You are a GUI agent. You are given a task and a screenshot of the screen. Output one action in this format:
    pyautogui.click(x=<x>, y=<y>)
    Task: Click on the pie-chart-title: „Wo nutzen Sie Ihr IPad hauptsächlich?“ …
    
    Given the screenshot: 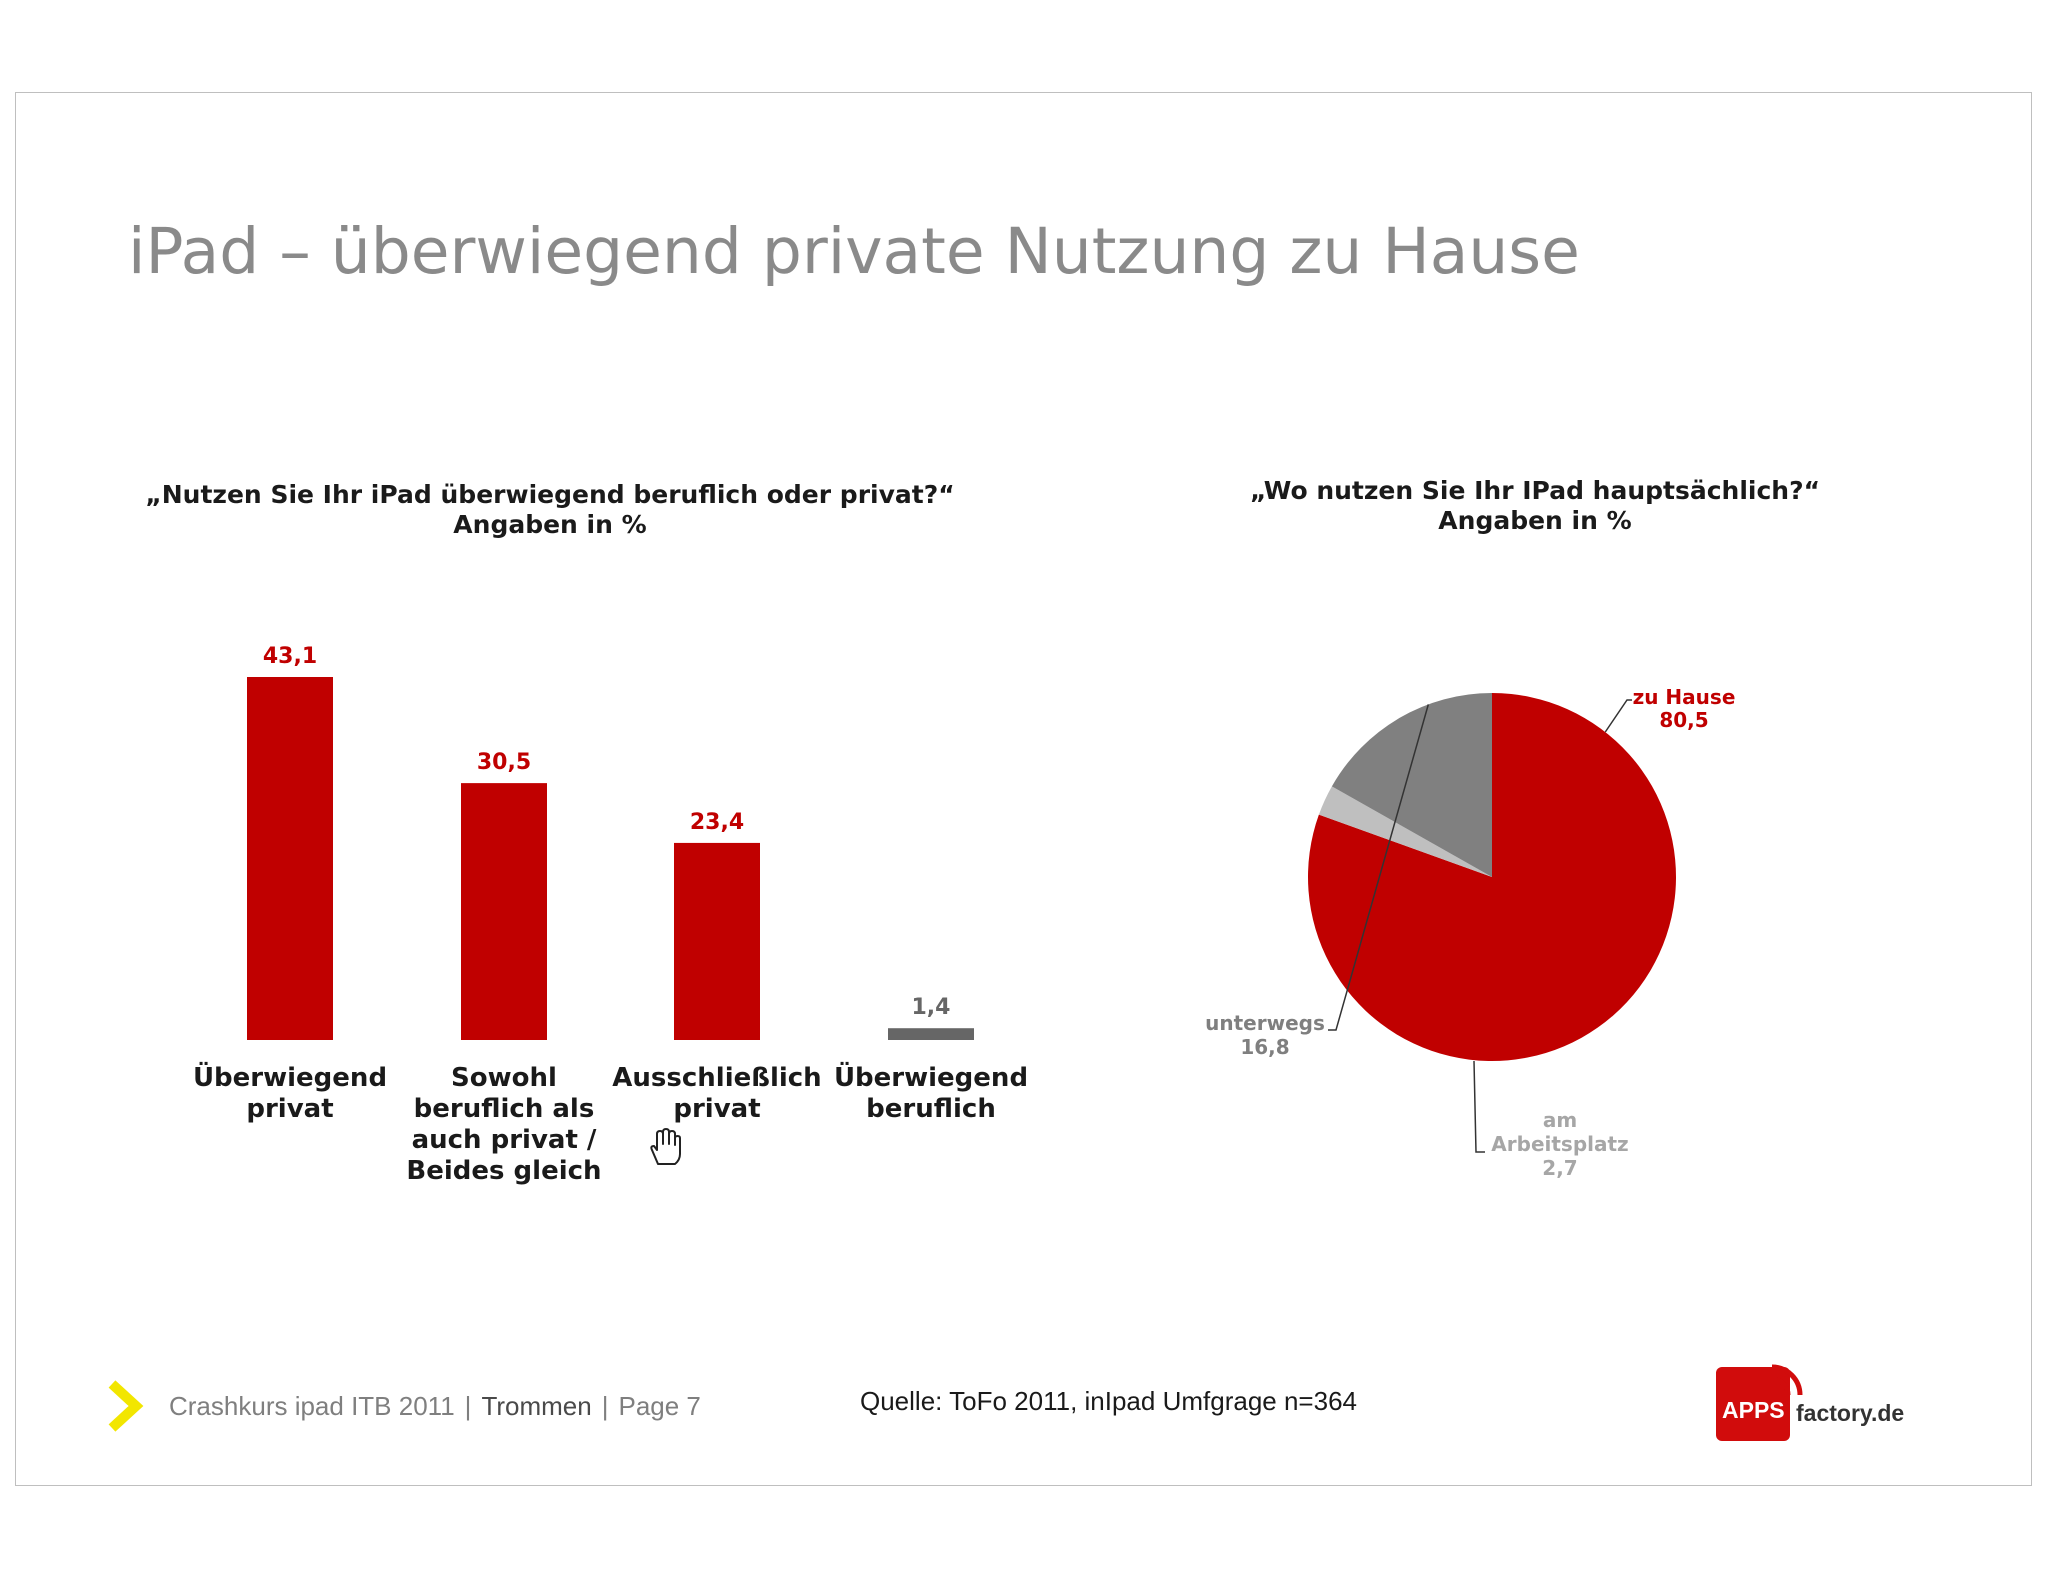 What is the action you would take?
    pyautogui.click(x=1535, y=506)
    